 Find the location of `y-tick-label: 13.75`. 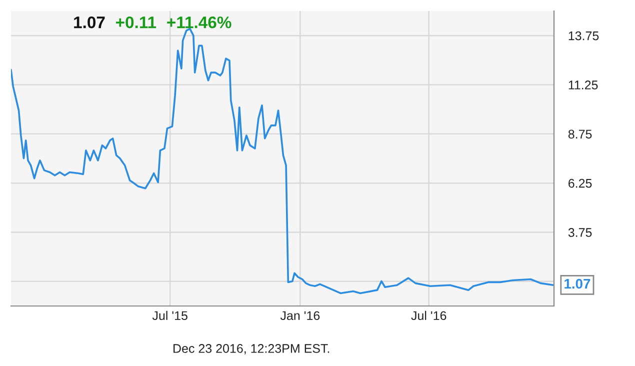

y-tick-label: 13.75 is located at coordinates (583, 35).